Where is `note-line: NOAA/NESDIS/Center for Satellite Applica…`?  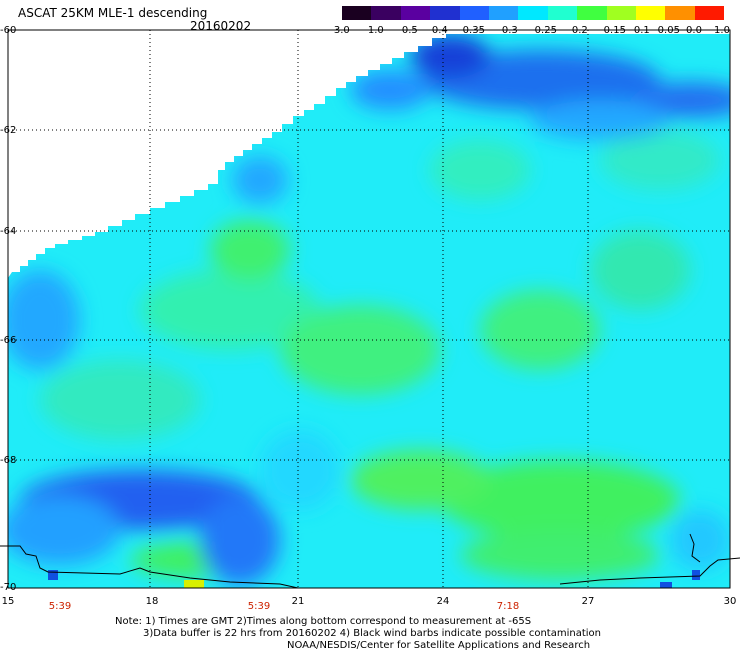
note-line: NOAA/NESDIS/Center for Satellite Applica… is located at coordinates (439, 645).